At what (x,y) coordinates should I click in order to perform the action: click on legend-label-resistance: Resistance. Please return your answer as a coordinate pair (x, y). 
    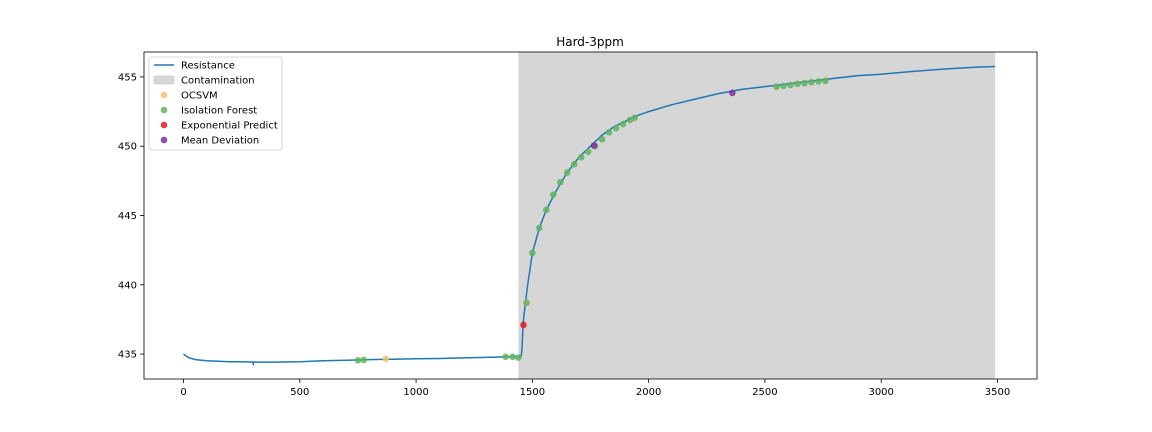
    Looking at the image, I should click on (208, 66).